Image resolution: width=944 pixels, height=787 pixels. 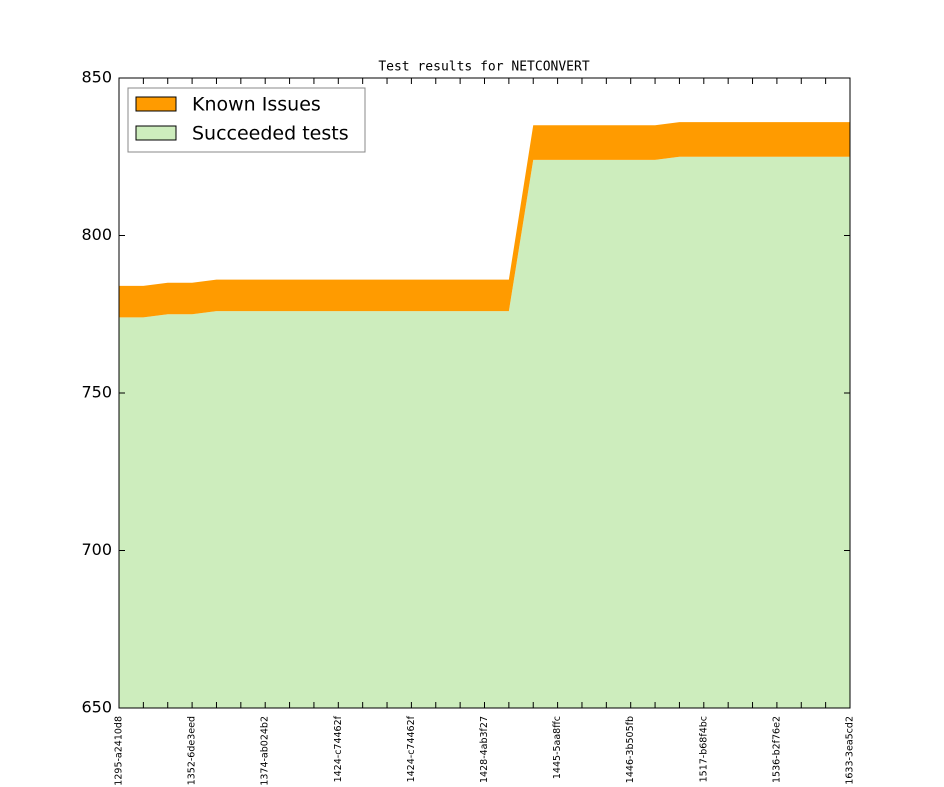 I want to click on y-tick-label: 750, so click(x=96, y=392).